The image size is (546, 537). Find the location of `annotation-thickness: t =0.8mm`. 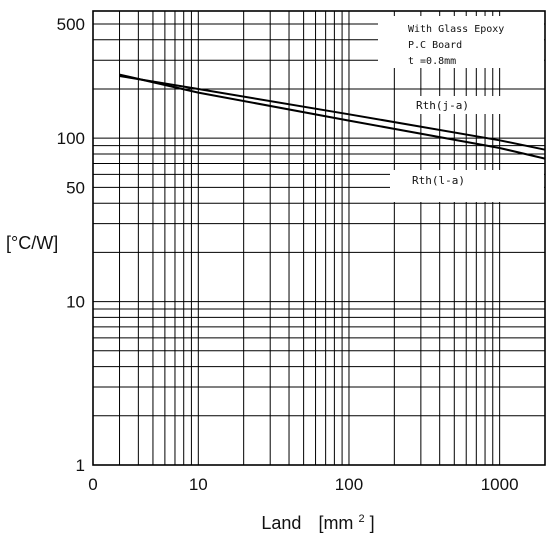

annotation-thickness: t =0.8mm is located at coordinates (432, 61).